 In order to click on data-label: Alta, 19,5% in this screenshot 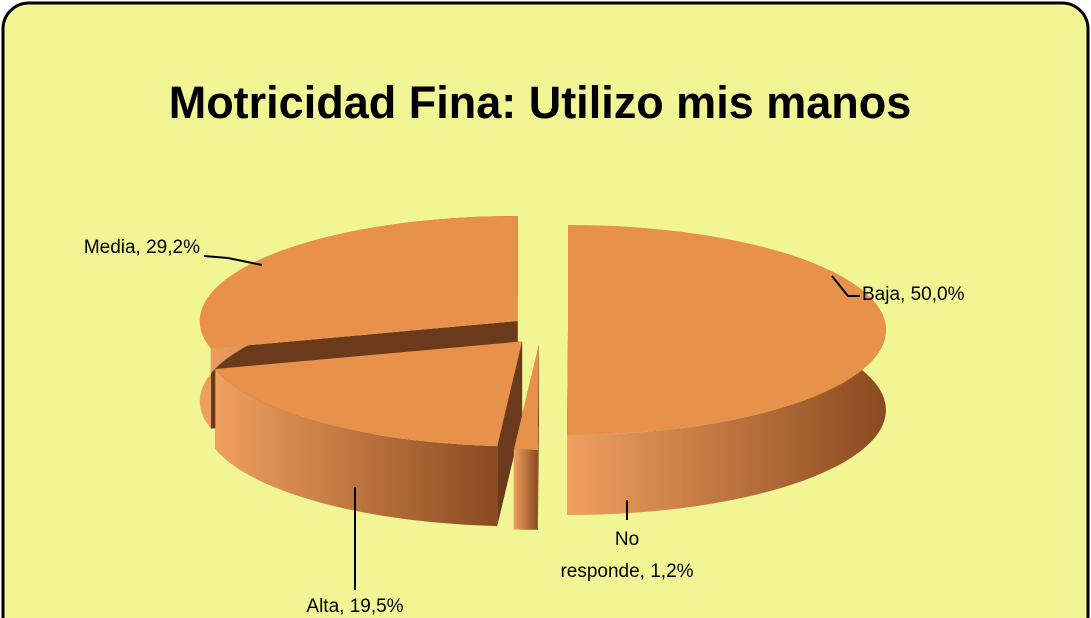, I will do `click(354, 606)`.